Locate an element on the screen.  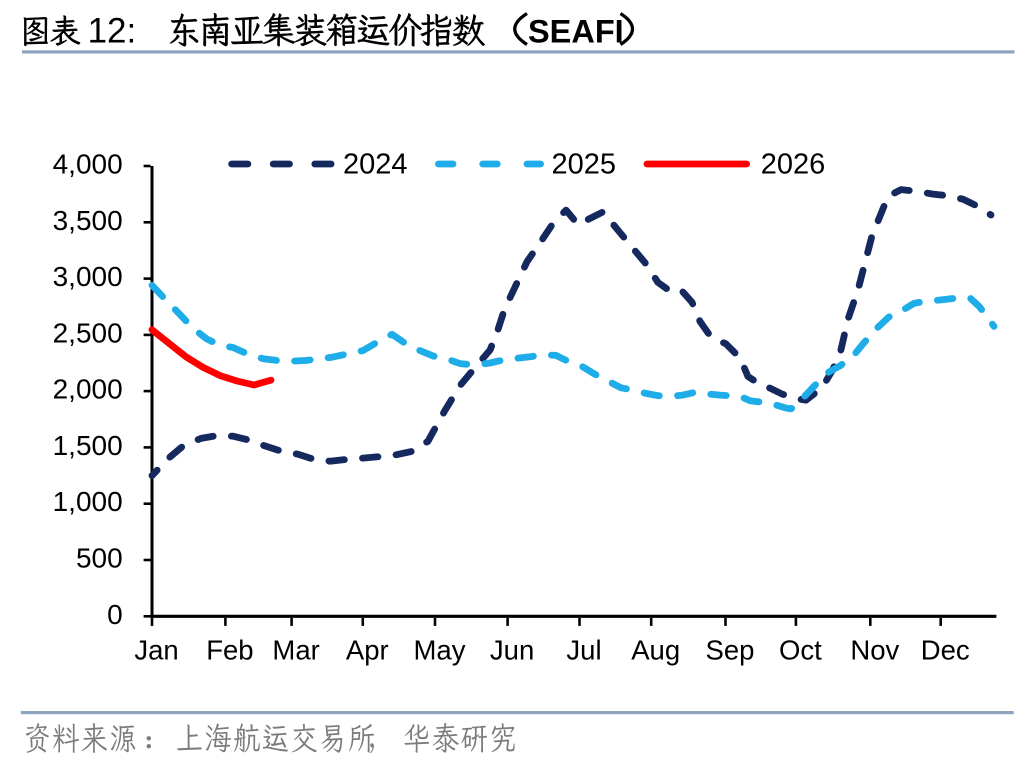
svg-text: Aug is located at coordinates (655, 650).